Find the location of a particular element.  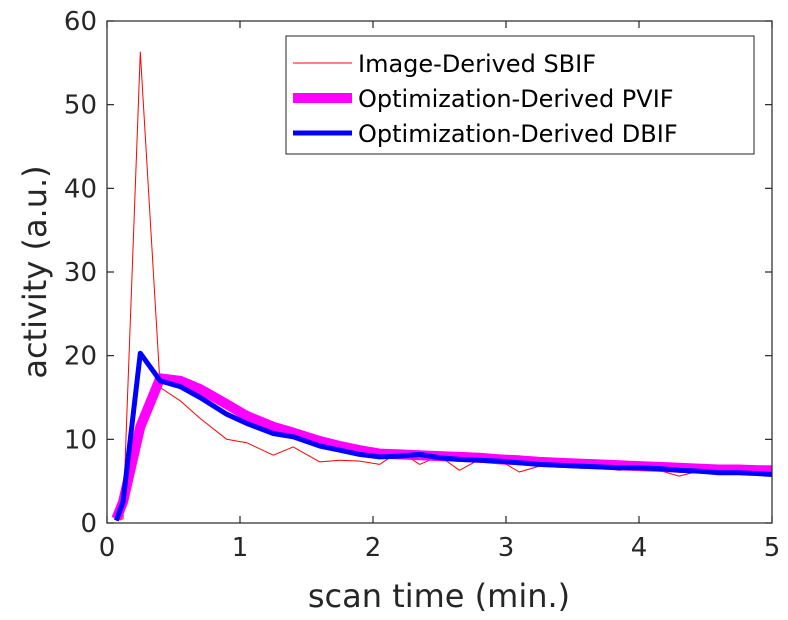

y-tick-label: 10 is located at coordinates (80, 440).